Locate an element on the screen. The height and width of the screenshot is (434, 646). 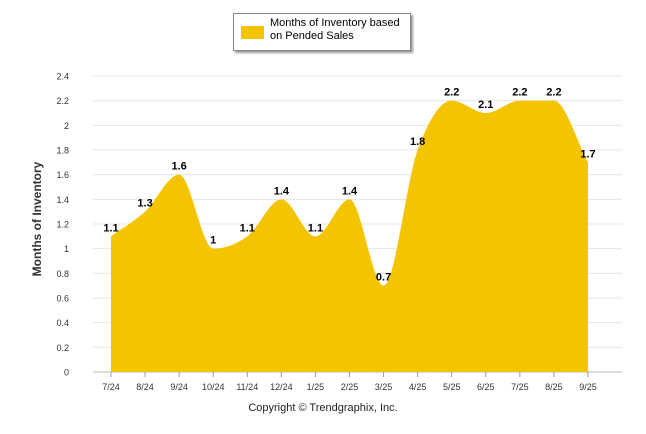
x-tick-label: 8/24 is located at coordinates (145, 387).